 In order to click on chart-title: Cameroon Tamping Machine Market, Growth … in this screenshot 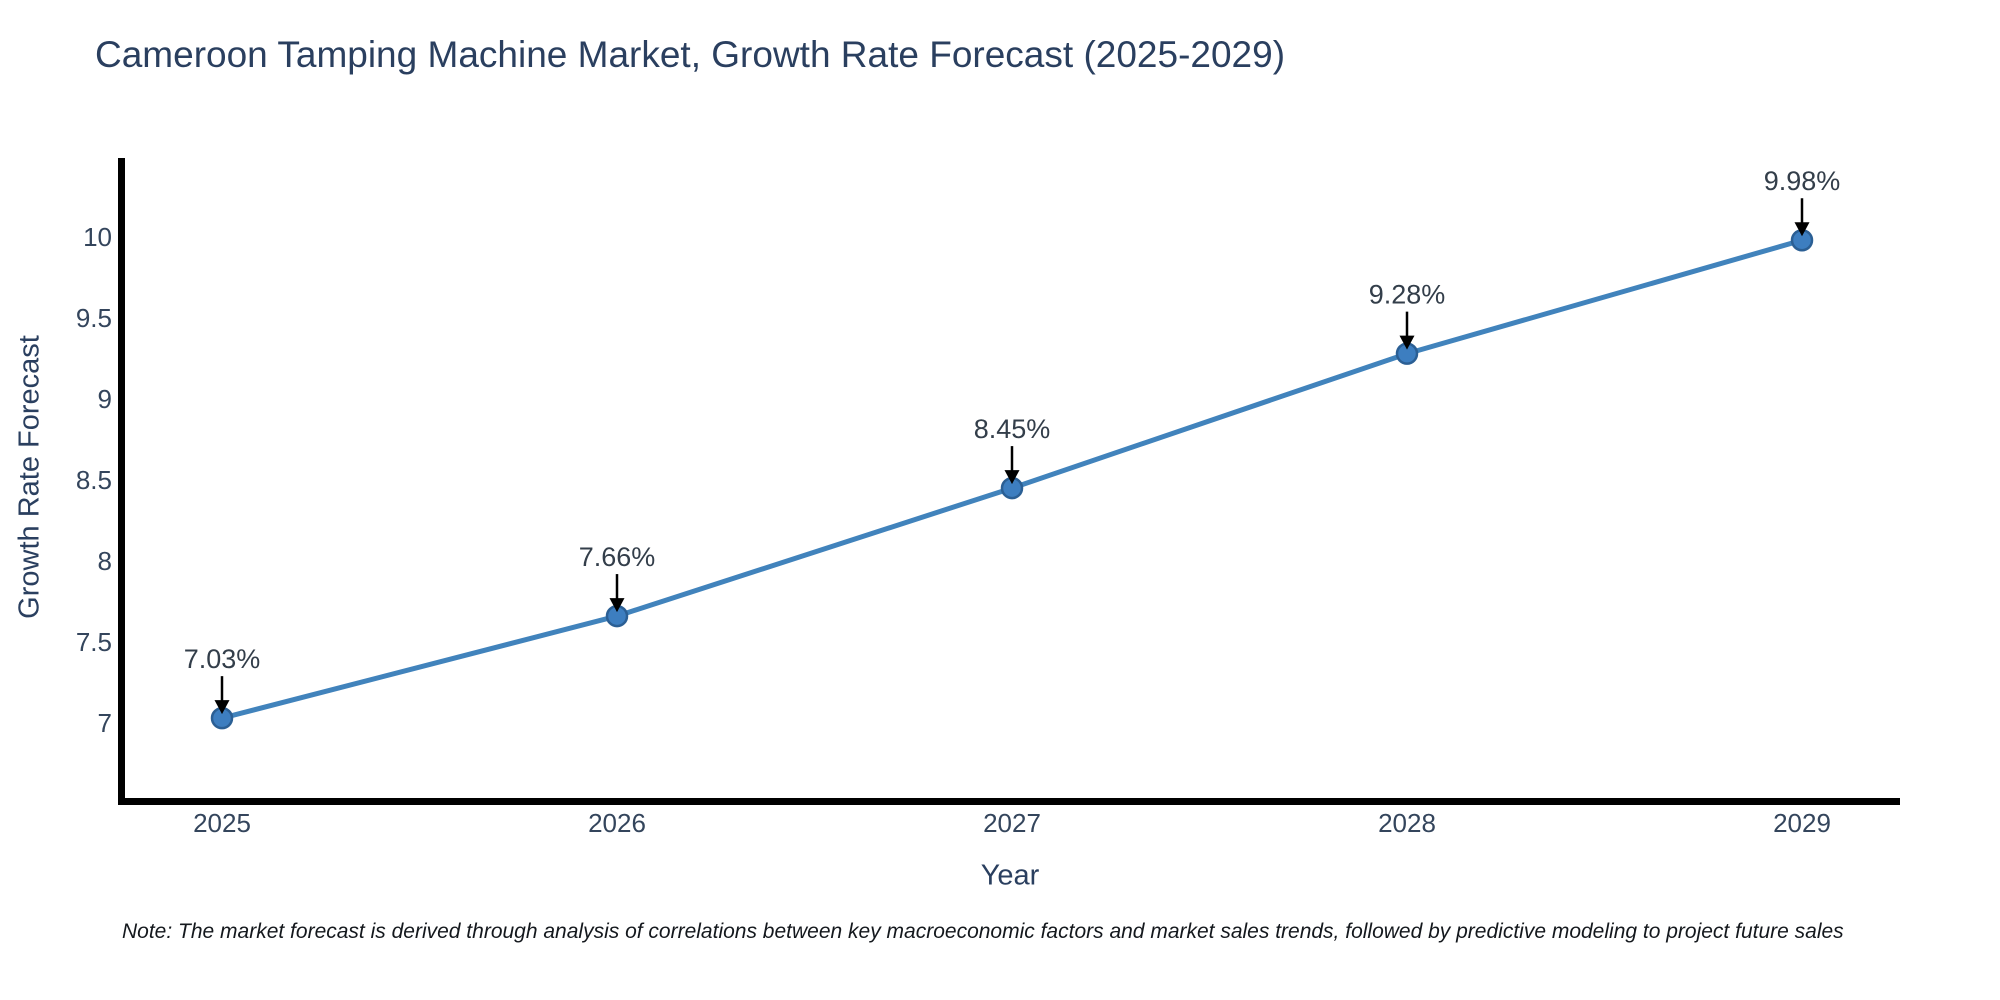, I will do `click(690, 54)`.